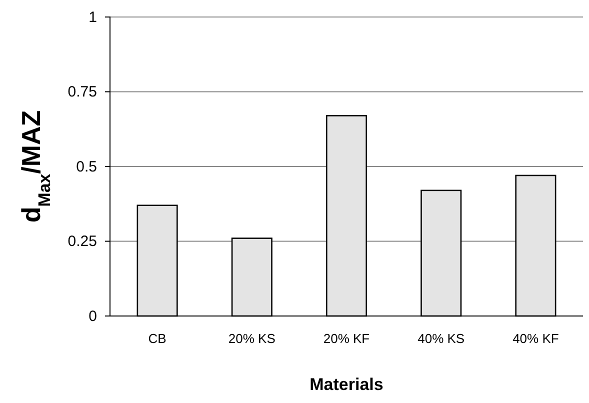 The image size is (589, 403). What do you see at coordinates (86, 167) in the screenshot?
I see `y-tick-label: 0.5` at bounding box center [86, 167].